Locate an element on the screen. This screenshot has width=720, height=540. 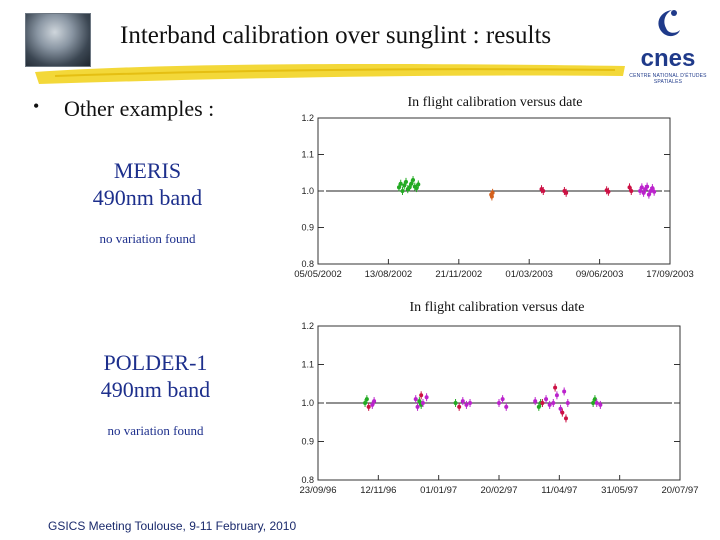
title-underline-brush is located at coordinates (330, 74).